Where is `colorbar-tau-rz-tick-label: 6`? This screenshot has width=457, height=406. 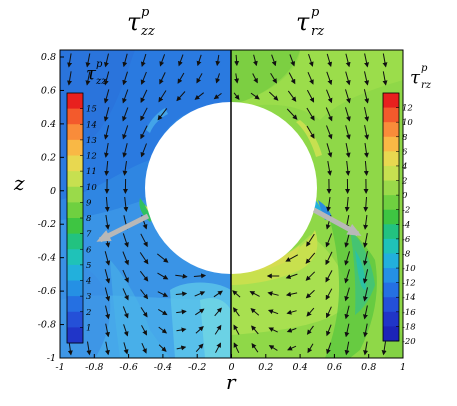 colorbar-tau-rz-tick-label: 6 is located at coordinates (405, 152).